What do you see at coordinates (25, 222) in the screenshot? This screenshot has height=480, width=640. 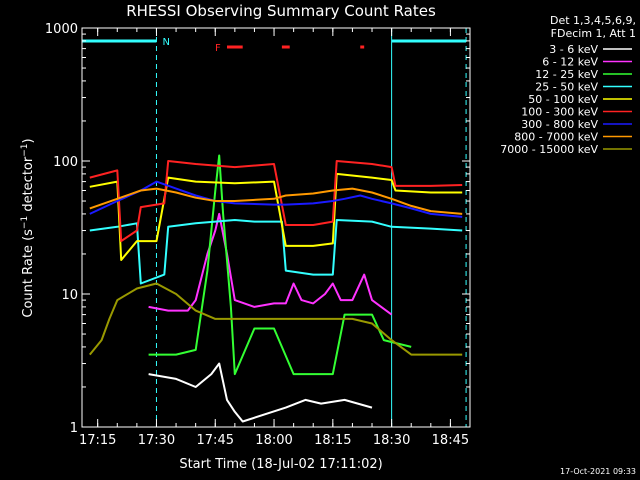 I see `ylabel-sup1: −1` at bounding box center [25, 222].